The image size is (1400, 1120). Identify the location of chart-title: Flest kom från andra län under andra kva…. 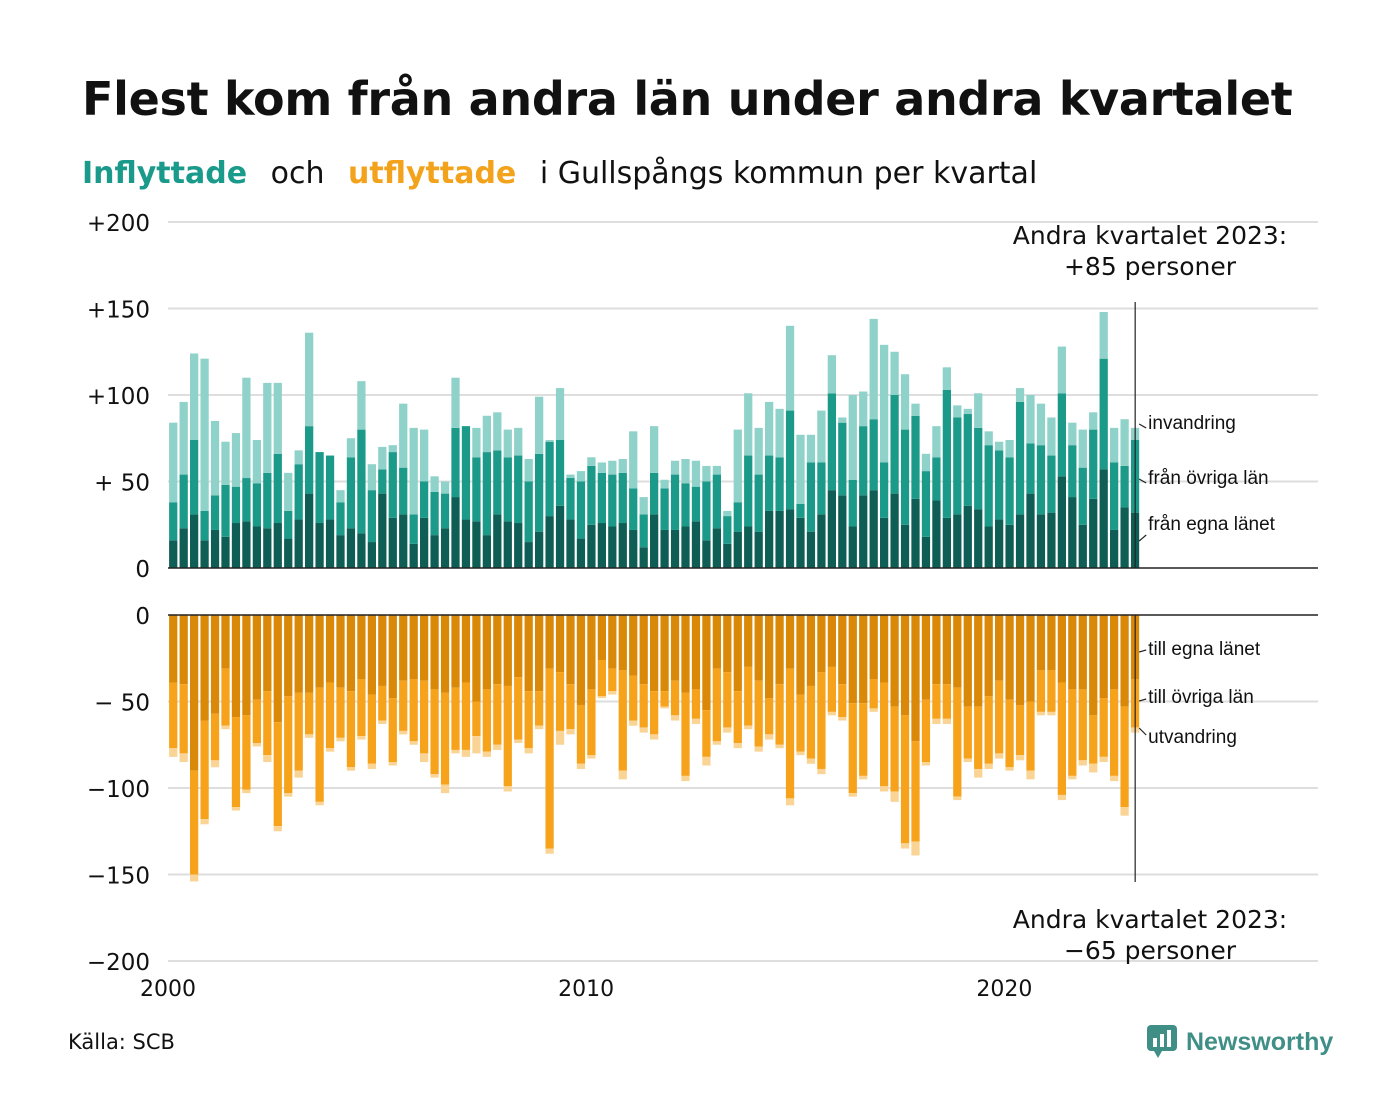
(687, 99).